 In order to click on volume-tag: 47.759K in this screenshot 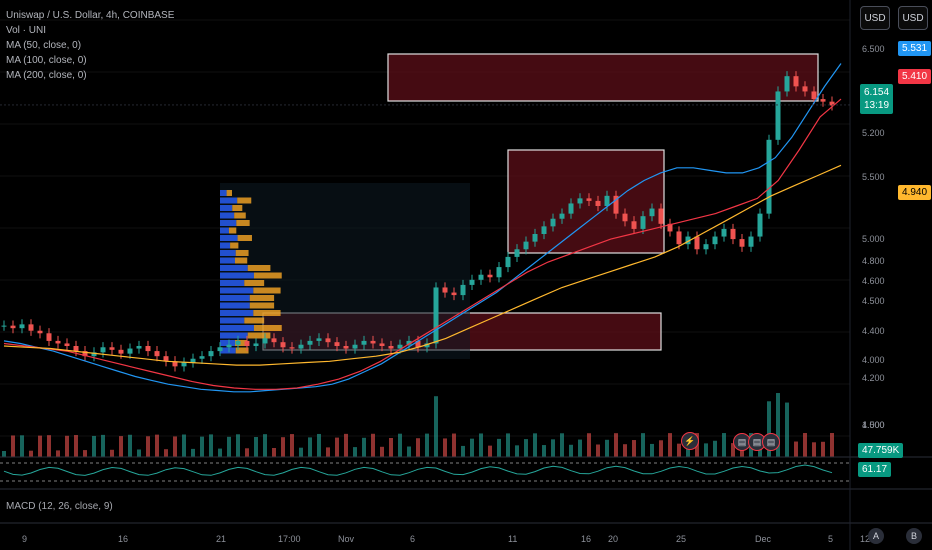, I will do `click(881, 450)`.